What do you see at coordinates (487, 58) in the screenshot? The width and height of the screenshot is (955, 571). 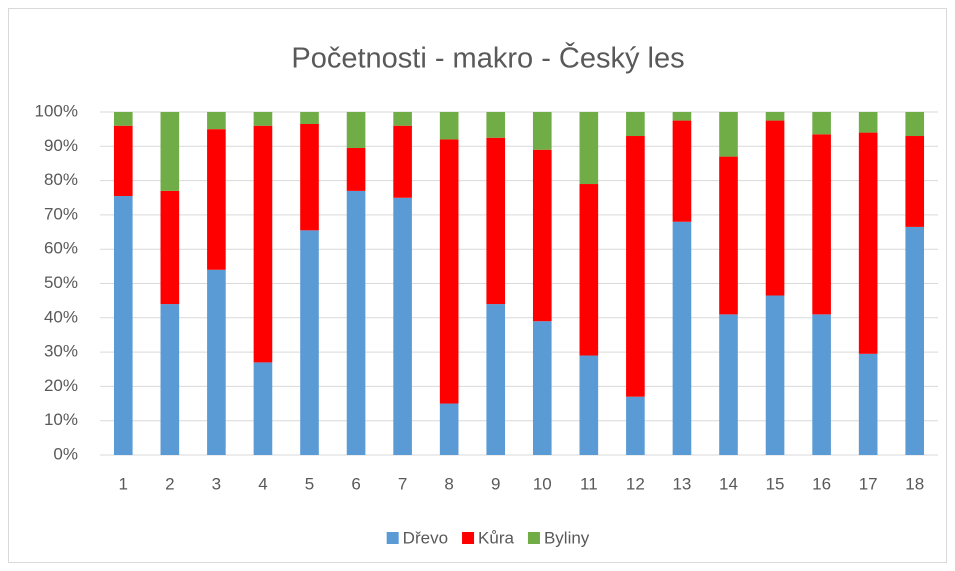 I see `chart-title: Početnosti - makro - Český les` at bounding box center [487, 58].